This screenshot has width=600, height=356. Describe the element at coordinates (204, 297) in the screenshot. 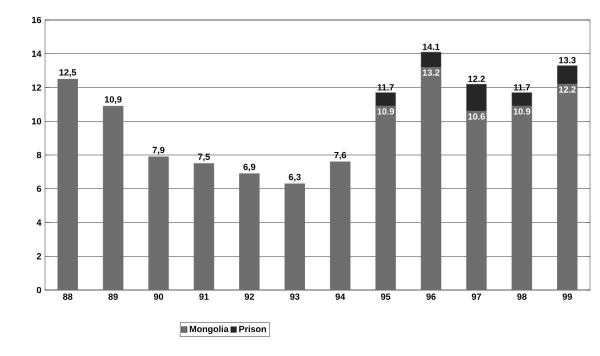

I see `x-tick-label: 91` at that location.